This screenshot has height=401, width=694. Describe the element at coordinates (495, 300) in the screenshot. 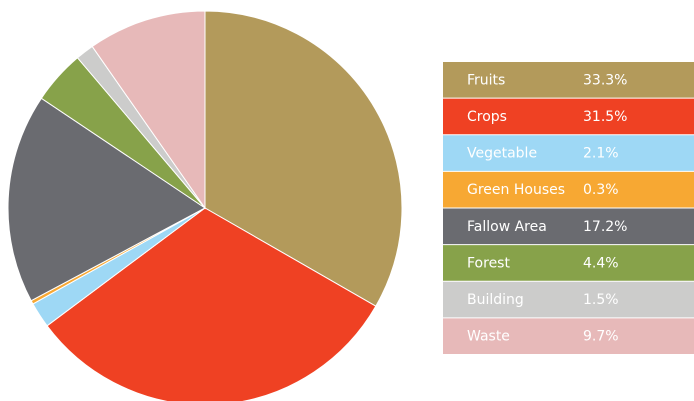

I see `legend-label: Building` at that location.